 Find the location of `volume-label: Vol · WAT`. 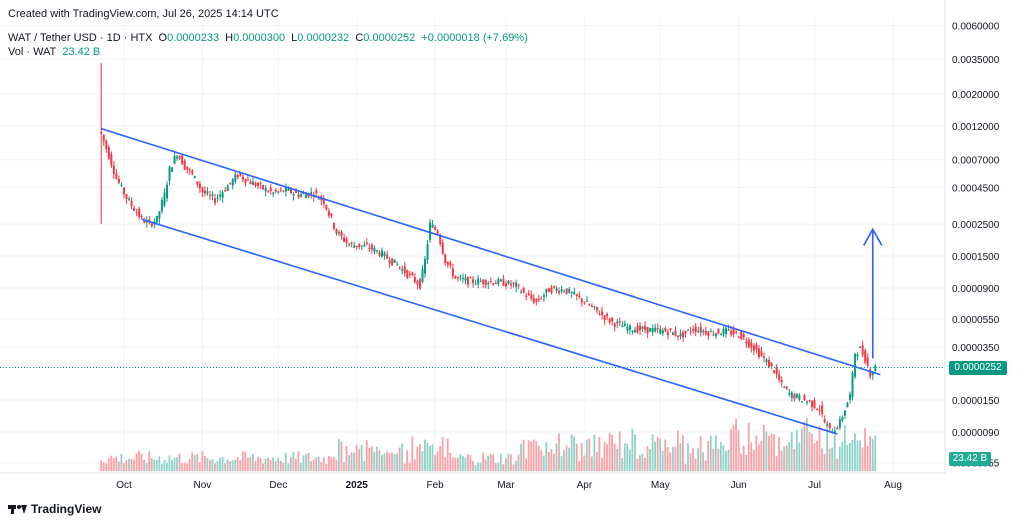

volume-label: Vol · WAT is located at coordinates (32, 52).